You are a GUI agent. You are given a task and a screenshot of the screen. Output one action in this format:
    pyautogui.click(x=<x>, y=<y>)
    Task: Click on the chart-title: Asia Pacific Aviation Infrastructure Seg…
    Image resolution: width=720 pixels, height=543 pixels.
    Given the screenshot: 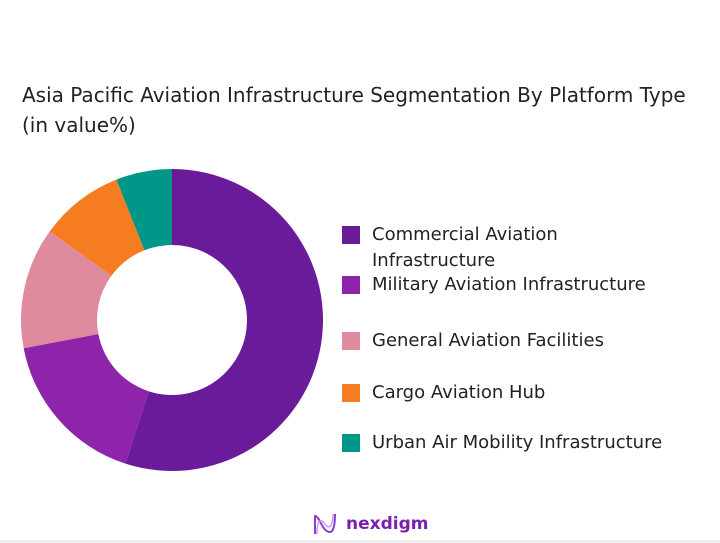 What is the action you would take?
    pyautogui.click(x=354, y=110)
    